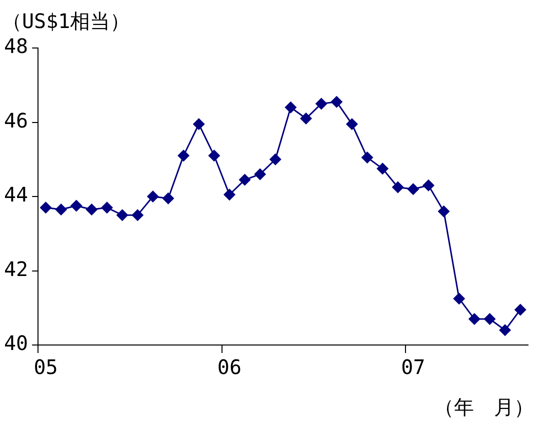 This screenshot has width=540, height=421. I want to click on x-axis-title: （年 月）, so click(484, 407).